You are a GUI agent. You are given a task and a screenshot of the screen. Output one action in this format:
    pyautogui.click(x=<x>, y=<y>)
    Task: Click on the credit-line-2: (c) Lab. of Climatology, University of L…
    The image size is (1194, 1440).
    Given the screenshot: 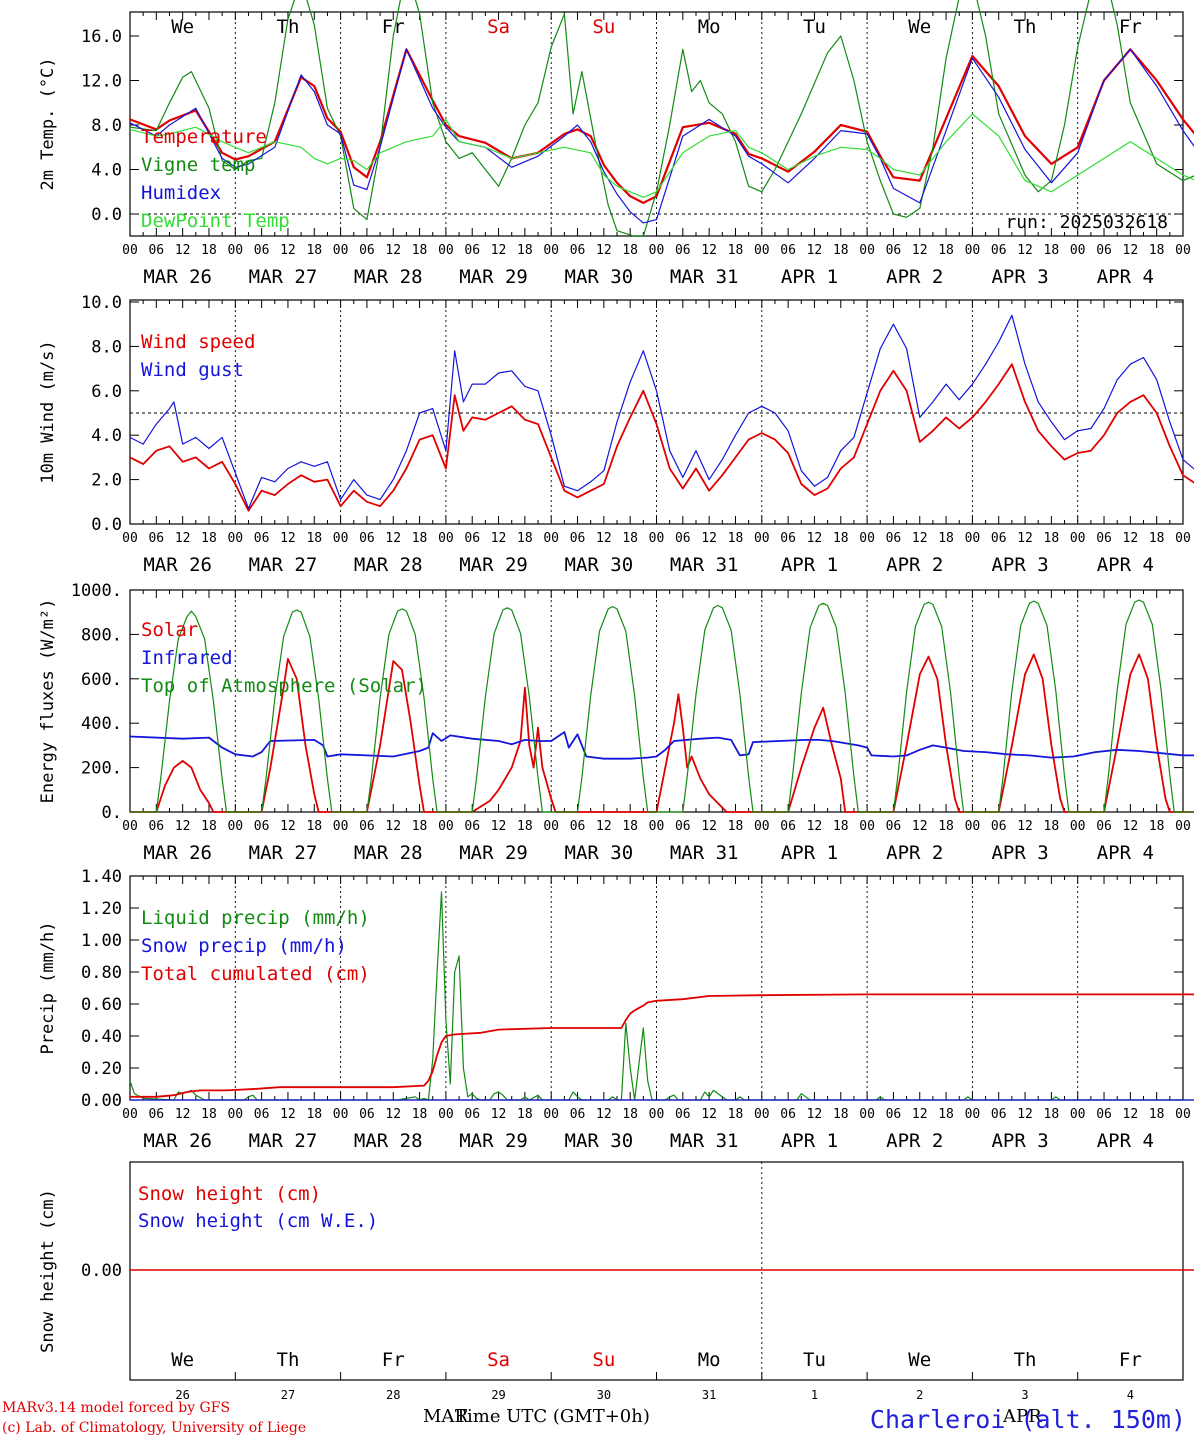 What is the action you would take?
    pyautogui.click(x=154, y=1428)
    